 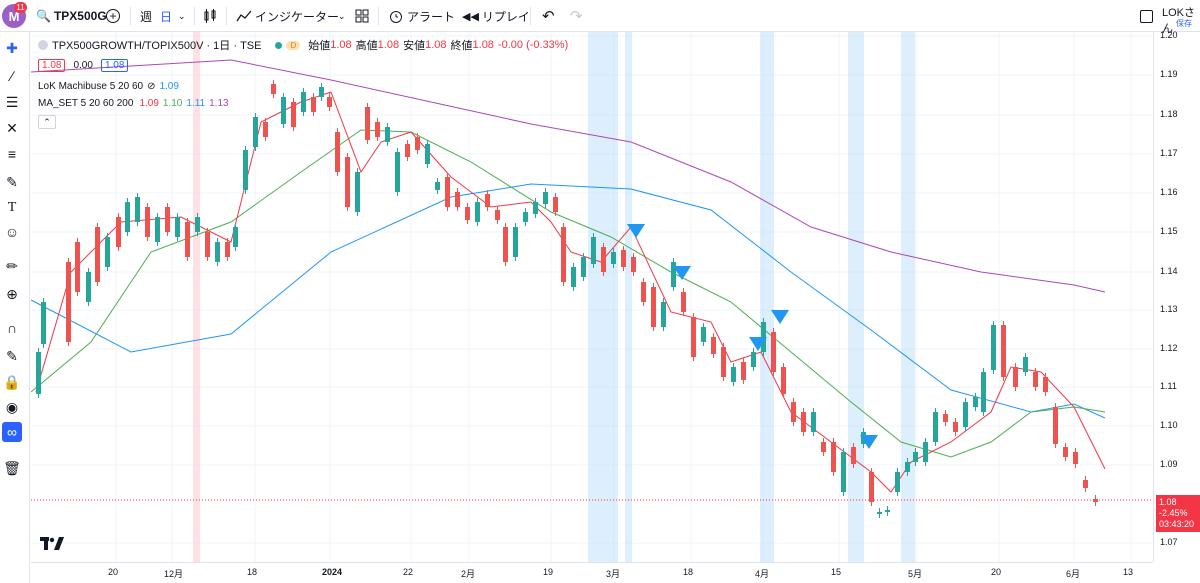 I want to click on indicators-icon, so click(x=244, y=16).